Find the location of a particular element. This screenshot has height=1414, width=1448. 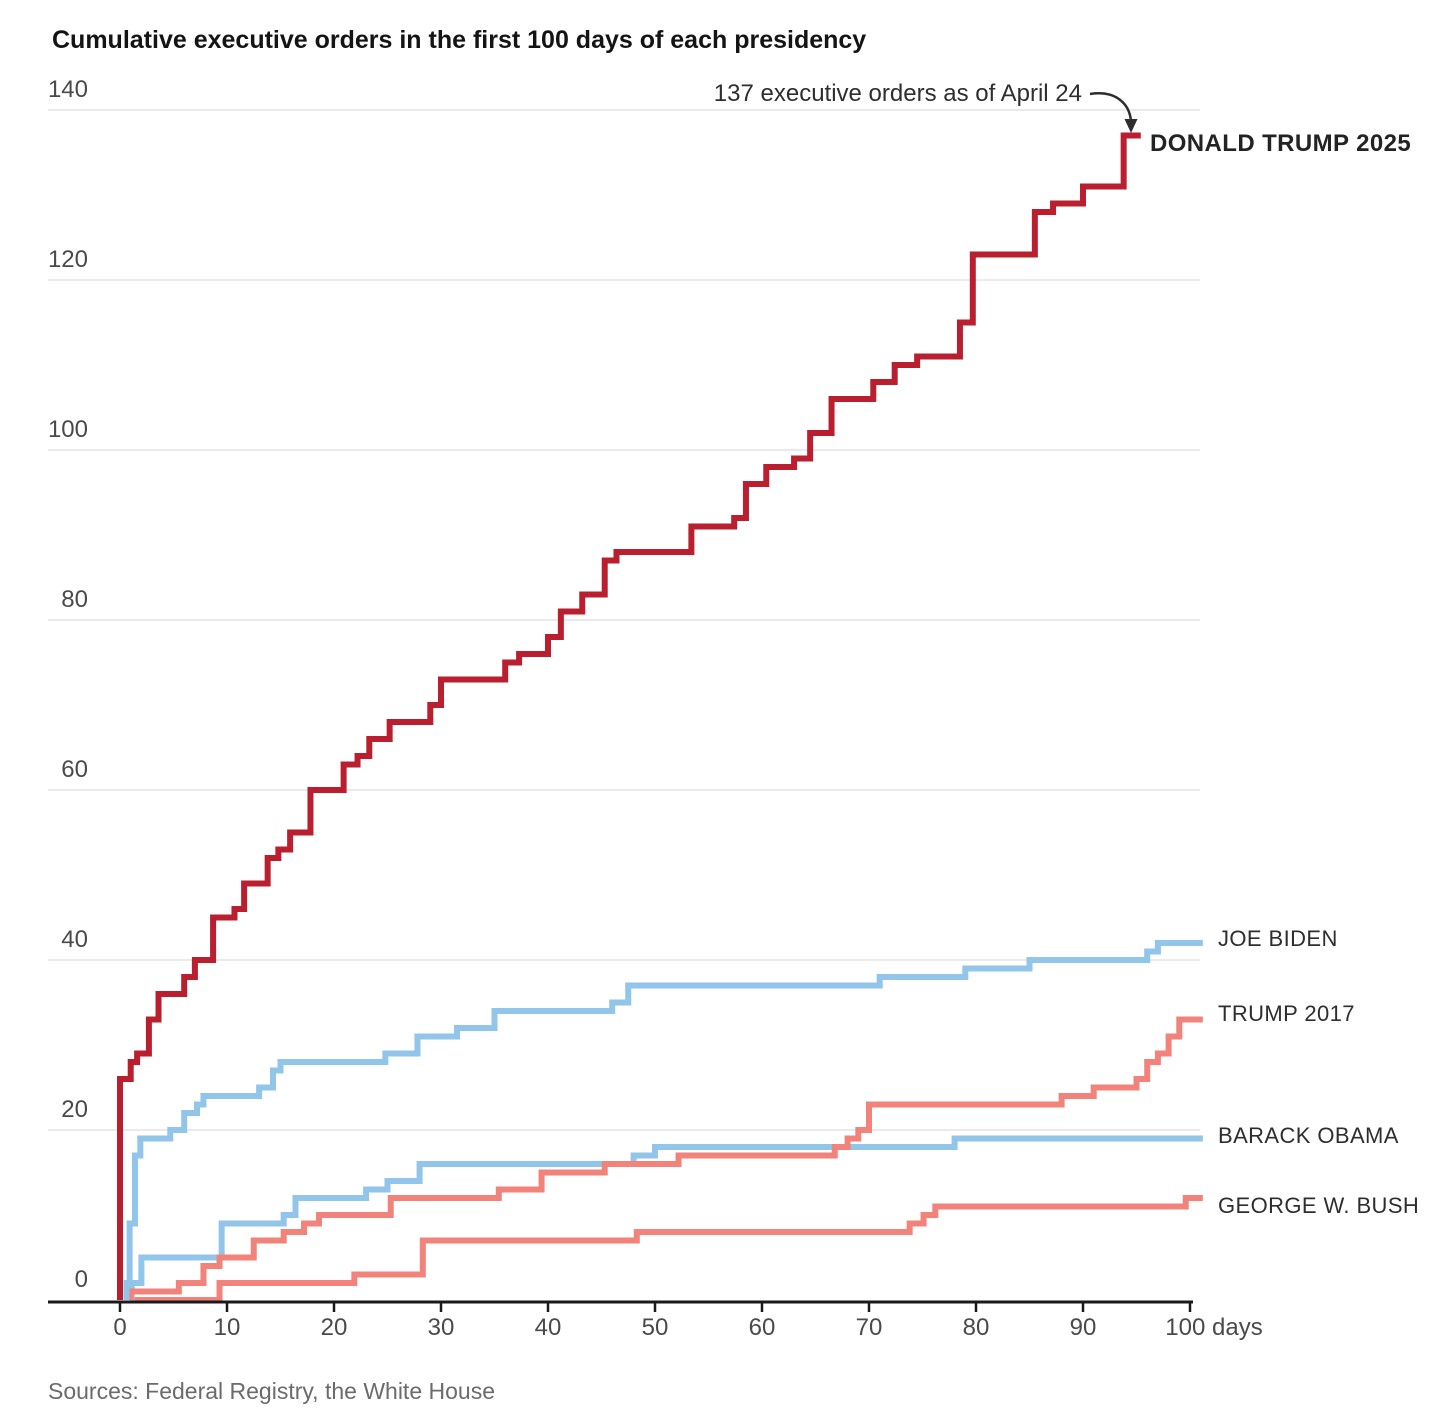

x-tick-label: 100 days is located at coordinates (1214, 1327).